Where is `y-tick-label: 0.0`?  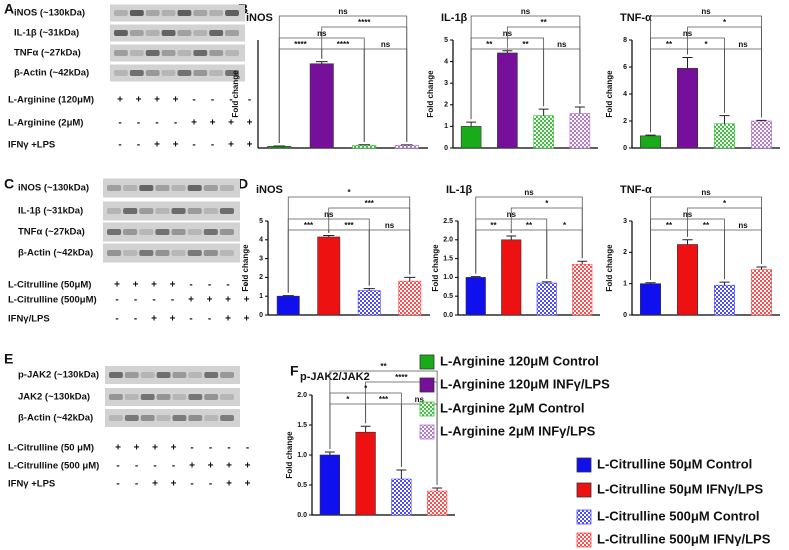 y-tick-label: 0.0 is located at coordinates (302, 515).